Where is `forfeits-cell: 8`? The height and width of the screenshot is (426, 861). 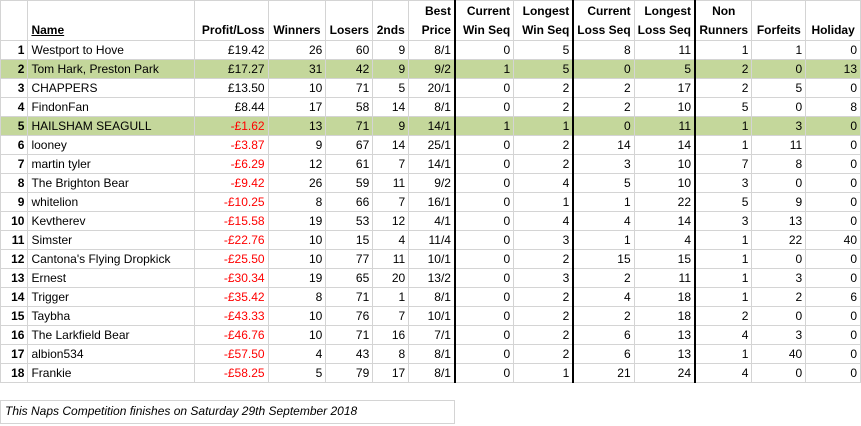 forfeits-cell: 8 is located at coordinates (779, 164).